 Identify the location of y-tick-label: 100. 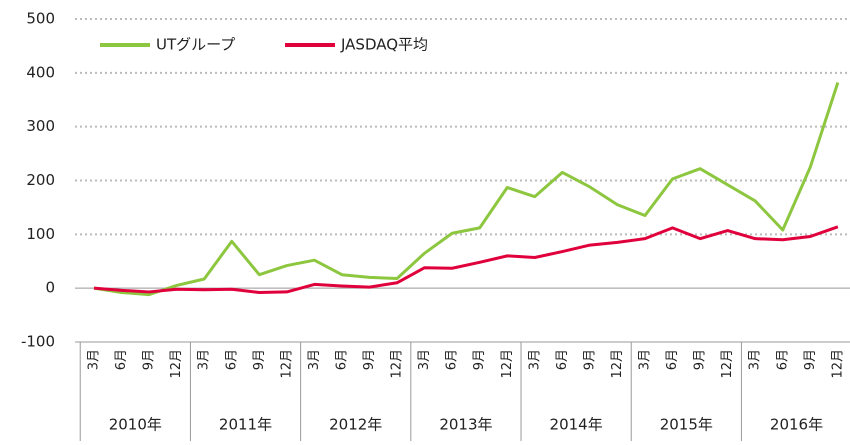
(40, 234).